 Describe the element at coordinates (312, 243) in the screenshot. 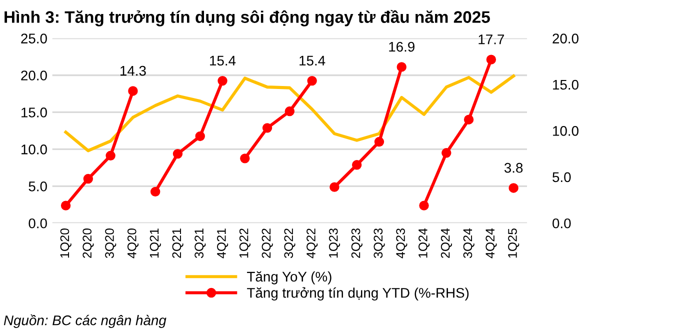

I see `x-tick-label: 4Q22` at that location.